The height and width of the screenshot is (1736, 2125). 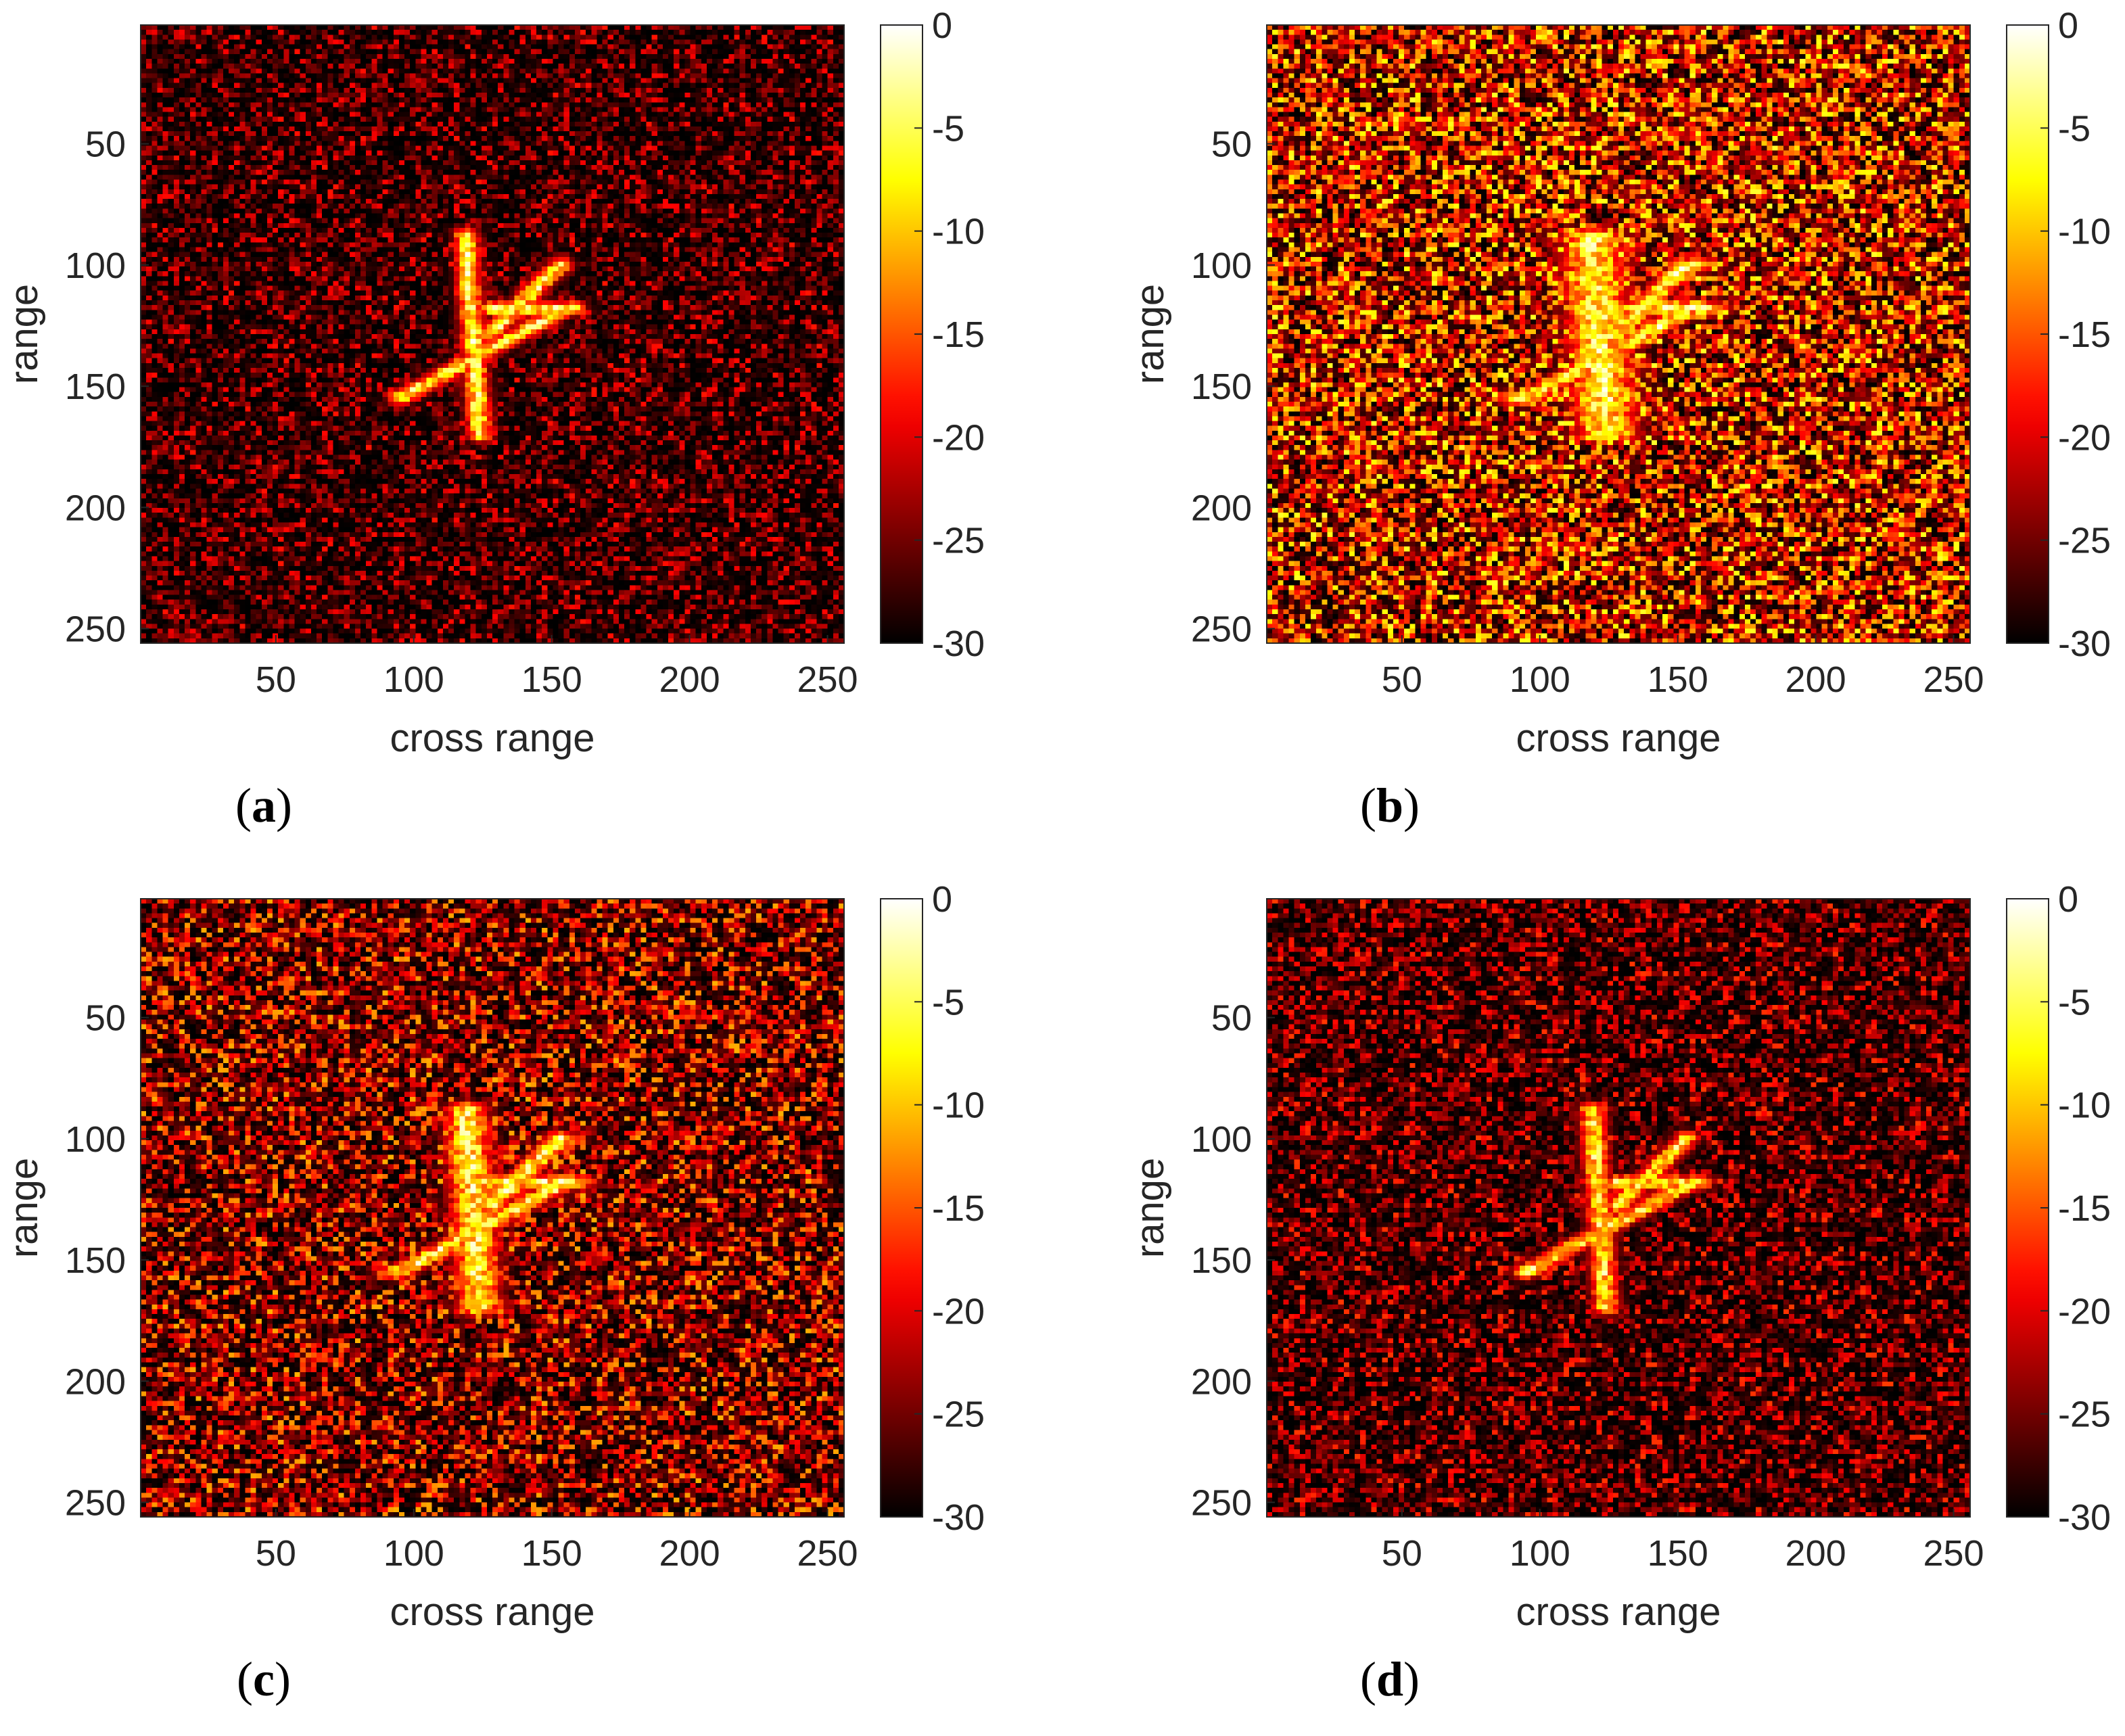 What do you see at coordinates (263, 805) in the screenshot?
I see `panel-label-a: (a)` at bounding box center [263, 805].